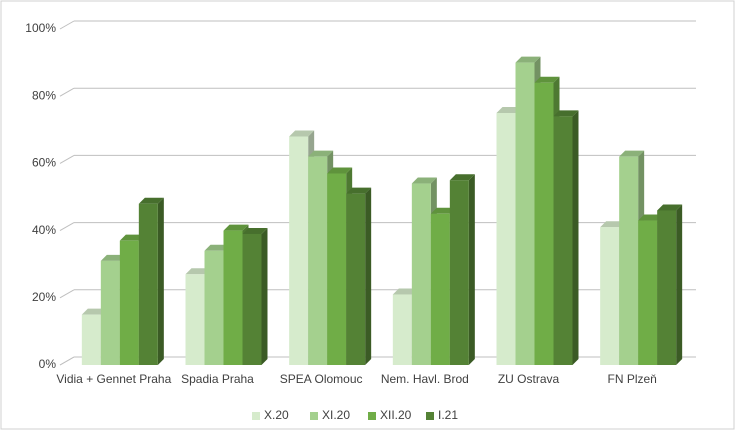  Describe the element at coordinates (44, 163) in the screenshot. I see `y-tick-label: 60%` at that location.